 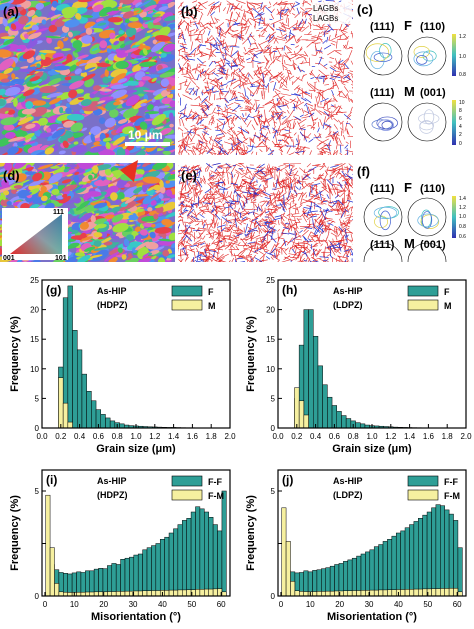 I want to click on legend-swatch-h-M, so click(x=423, y=305).